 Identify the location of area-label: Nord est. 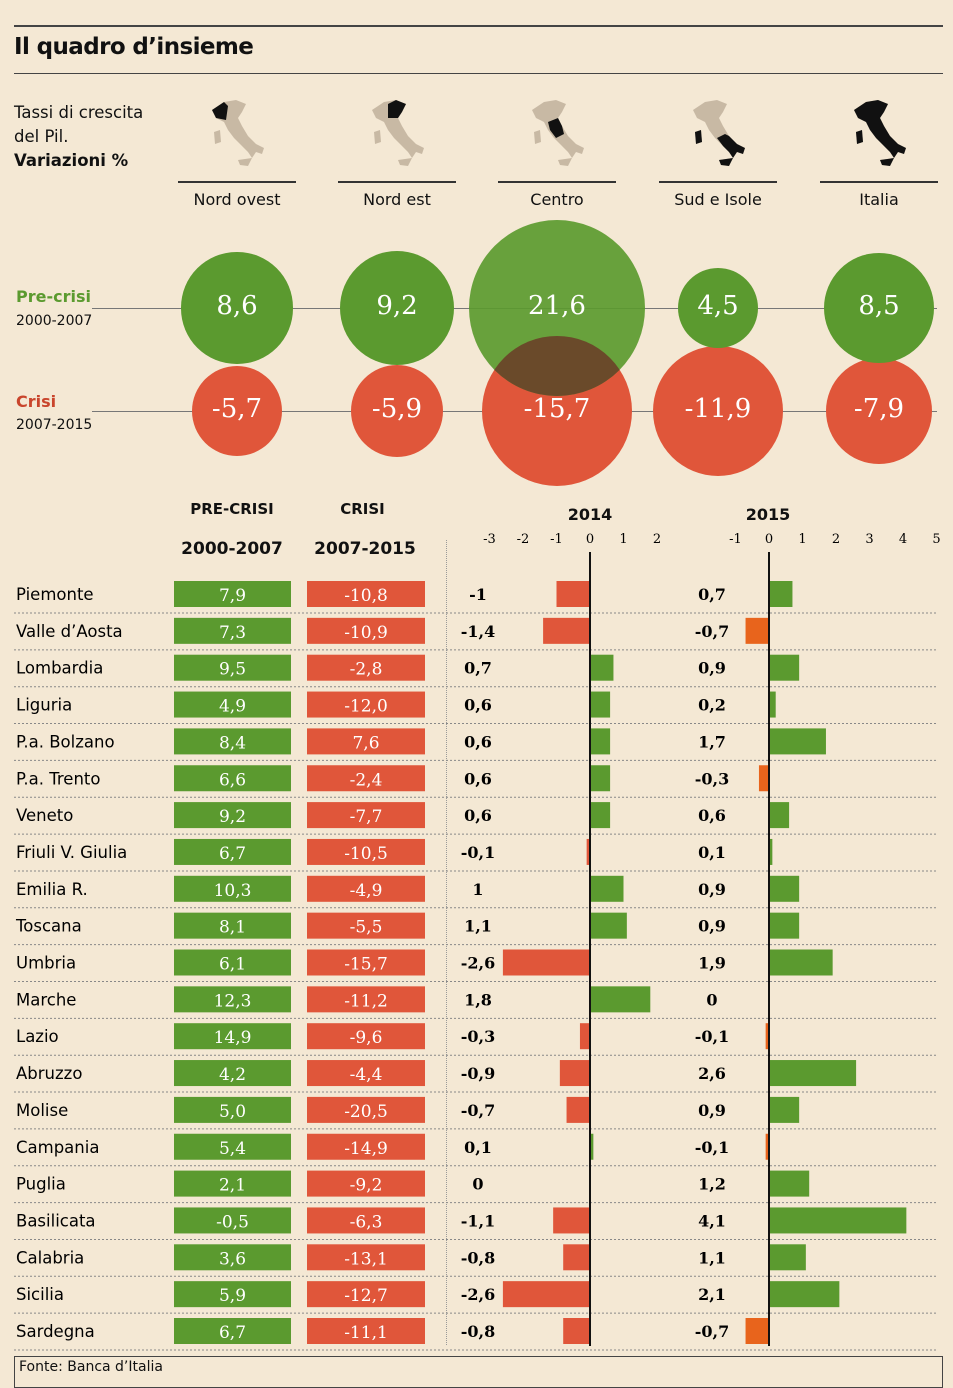
(397, 199).